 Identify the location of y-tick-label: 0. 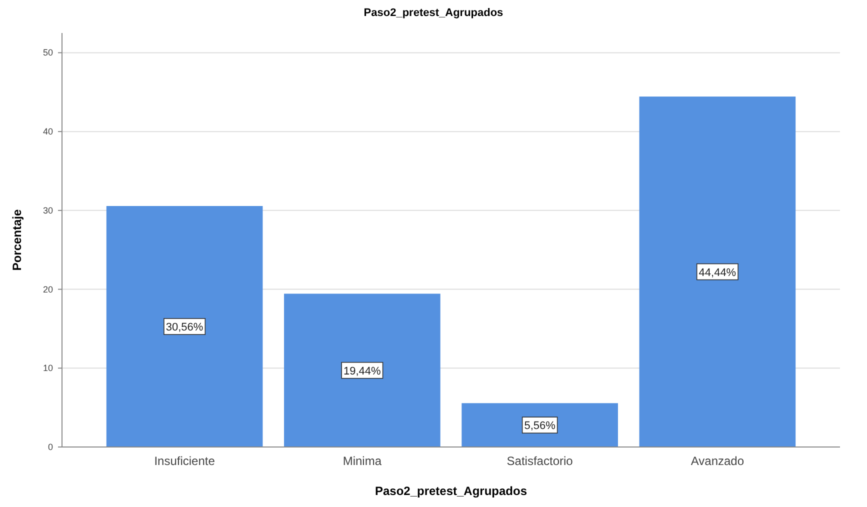
(50, 447).